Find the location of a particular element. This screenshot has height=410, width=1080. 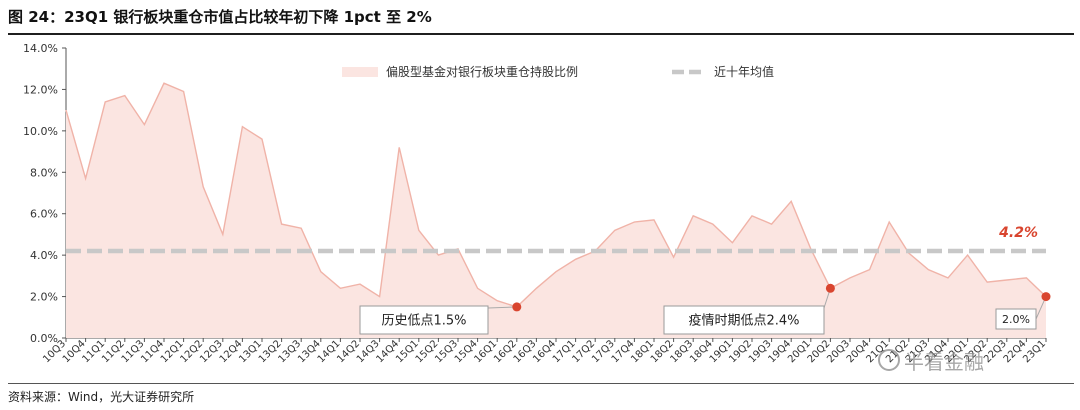

y-tick-label: 8.0% is located at coordinates (44, 172).